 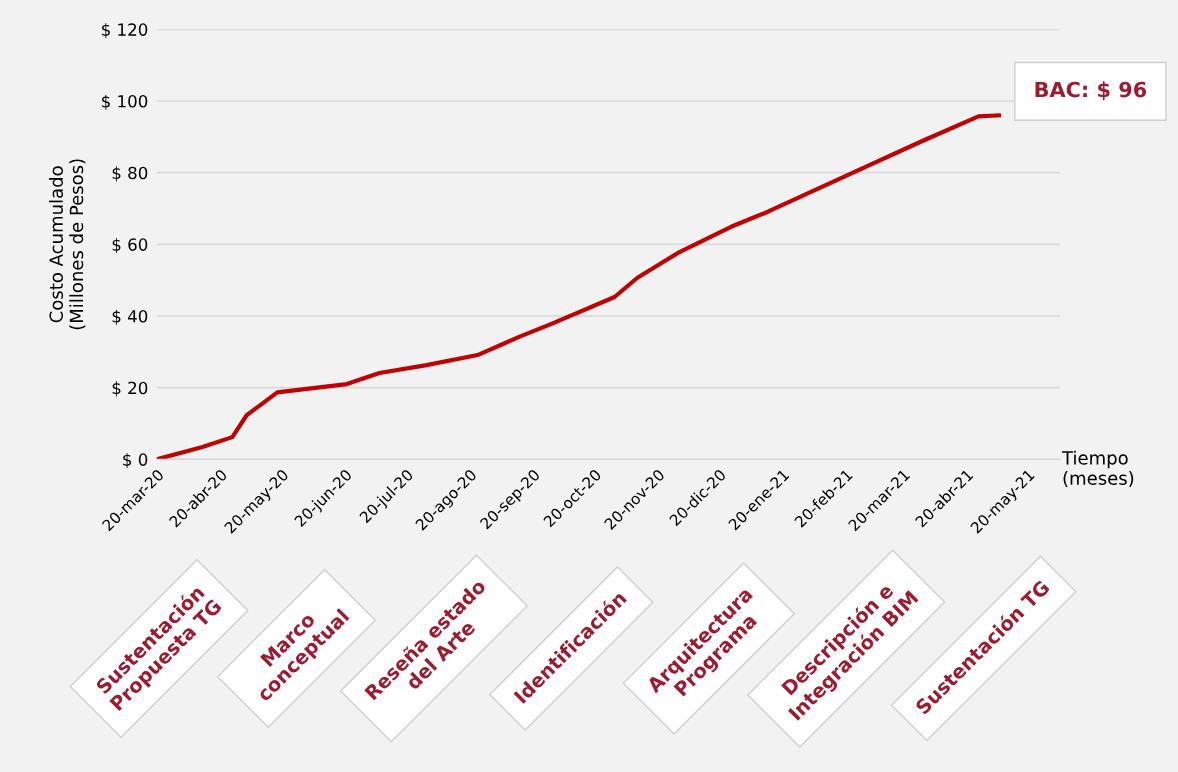 I want to click on y-tick-label: $ 40, so click(x=130, y=317).